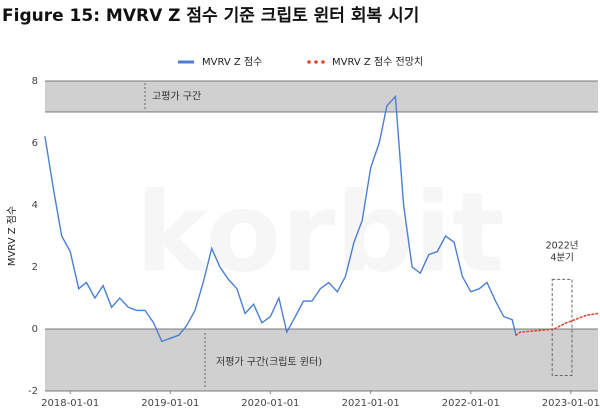  What do you see at coordinates (12, 236) in the screenshot?
I see `y-axis-label: MVRV Z 점수` at bounding box center [12, 236].